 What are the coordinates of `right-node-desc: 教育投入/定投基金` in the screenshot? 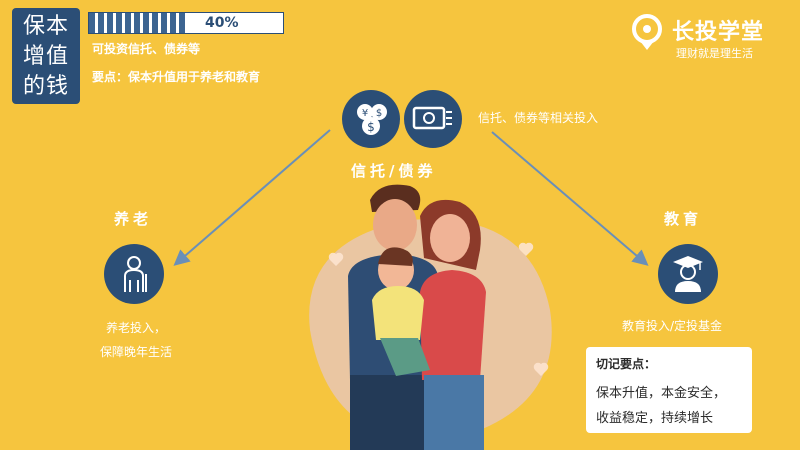 It's located at (672, 326).